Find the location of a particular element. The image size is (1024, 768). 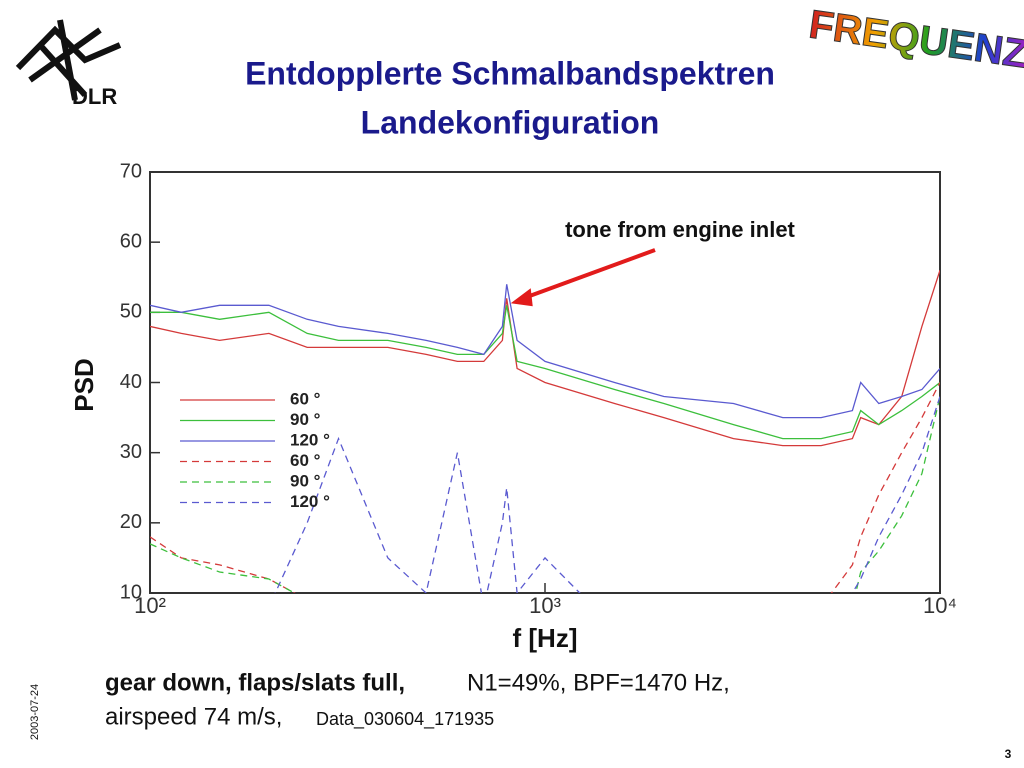

y-tick-label: 30 is located at coordinates (131, 452).